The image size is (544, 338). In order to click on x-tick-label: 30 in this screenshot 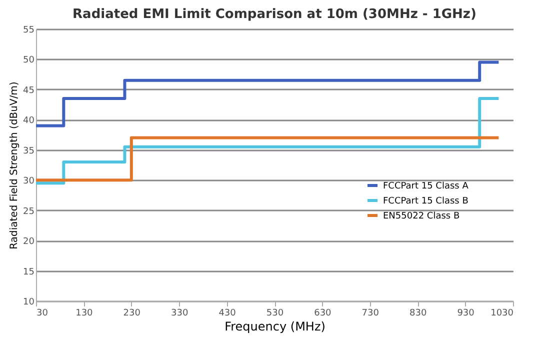, I will do `click(42, 313)`.